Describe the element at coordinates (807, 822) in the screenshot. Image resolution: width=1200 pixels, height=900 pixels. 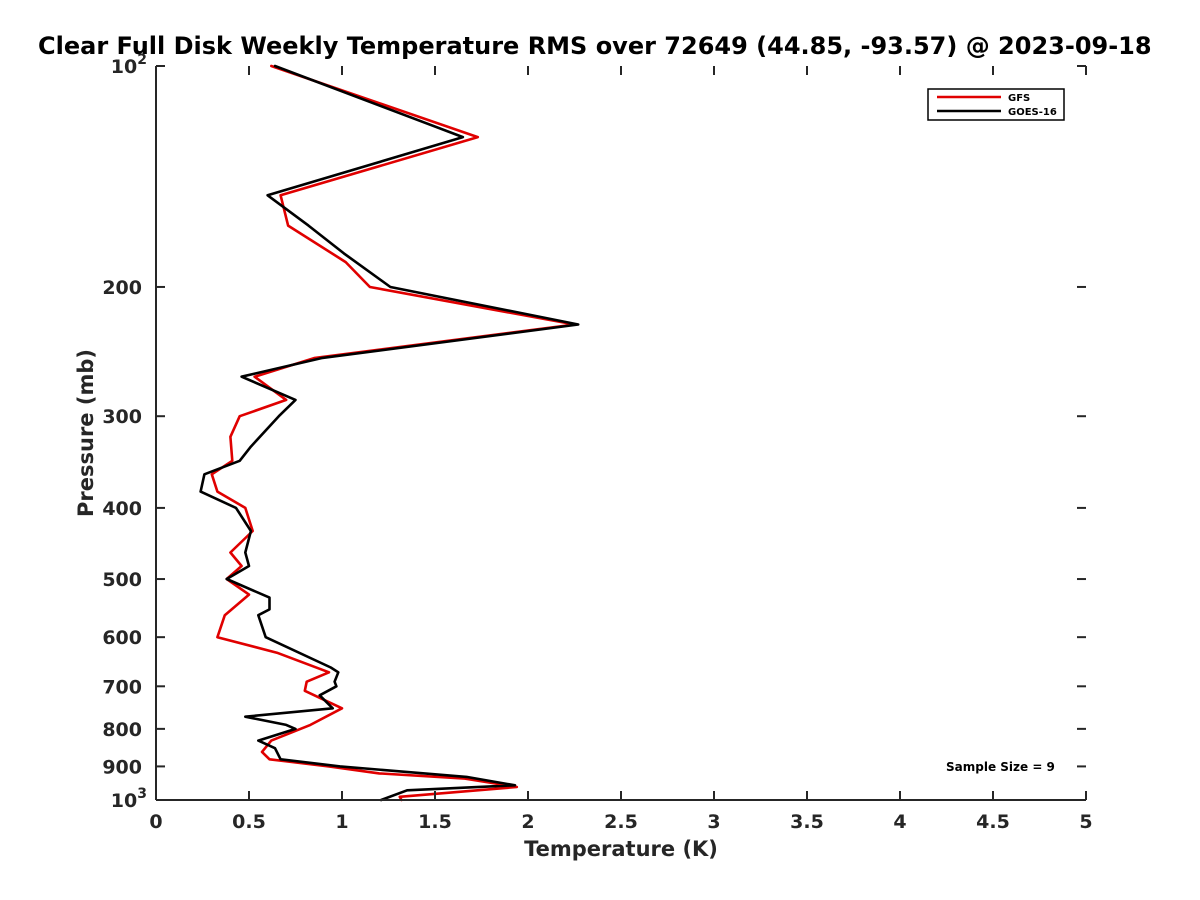
I see `x-tick-label: 3.5` at that location.